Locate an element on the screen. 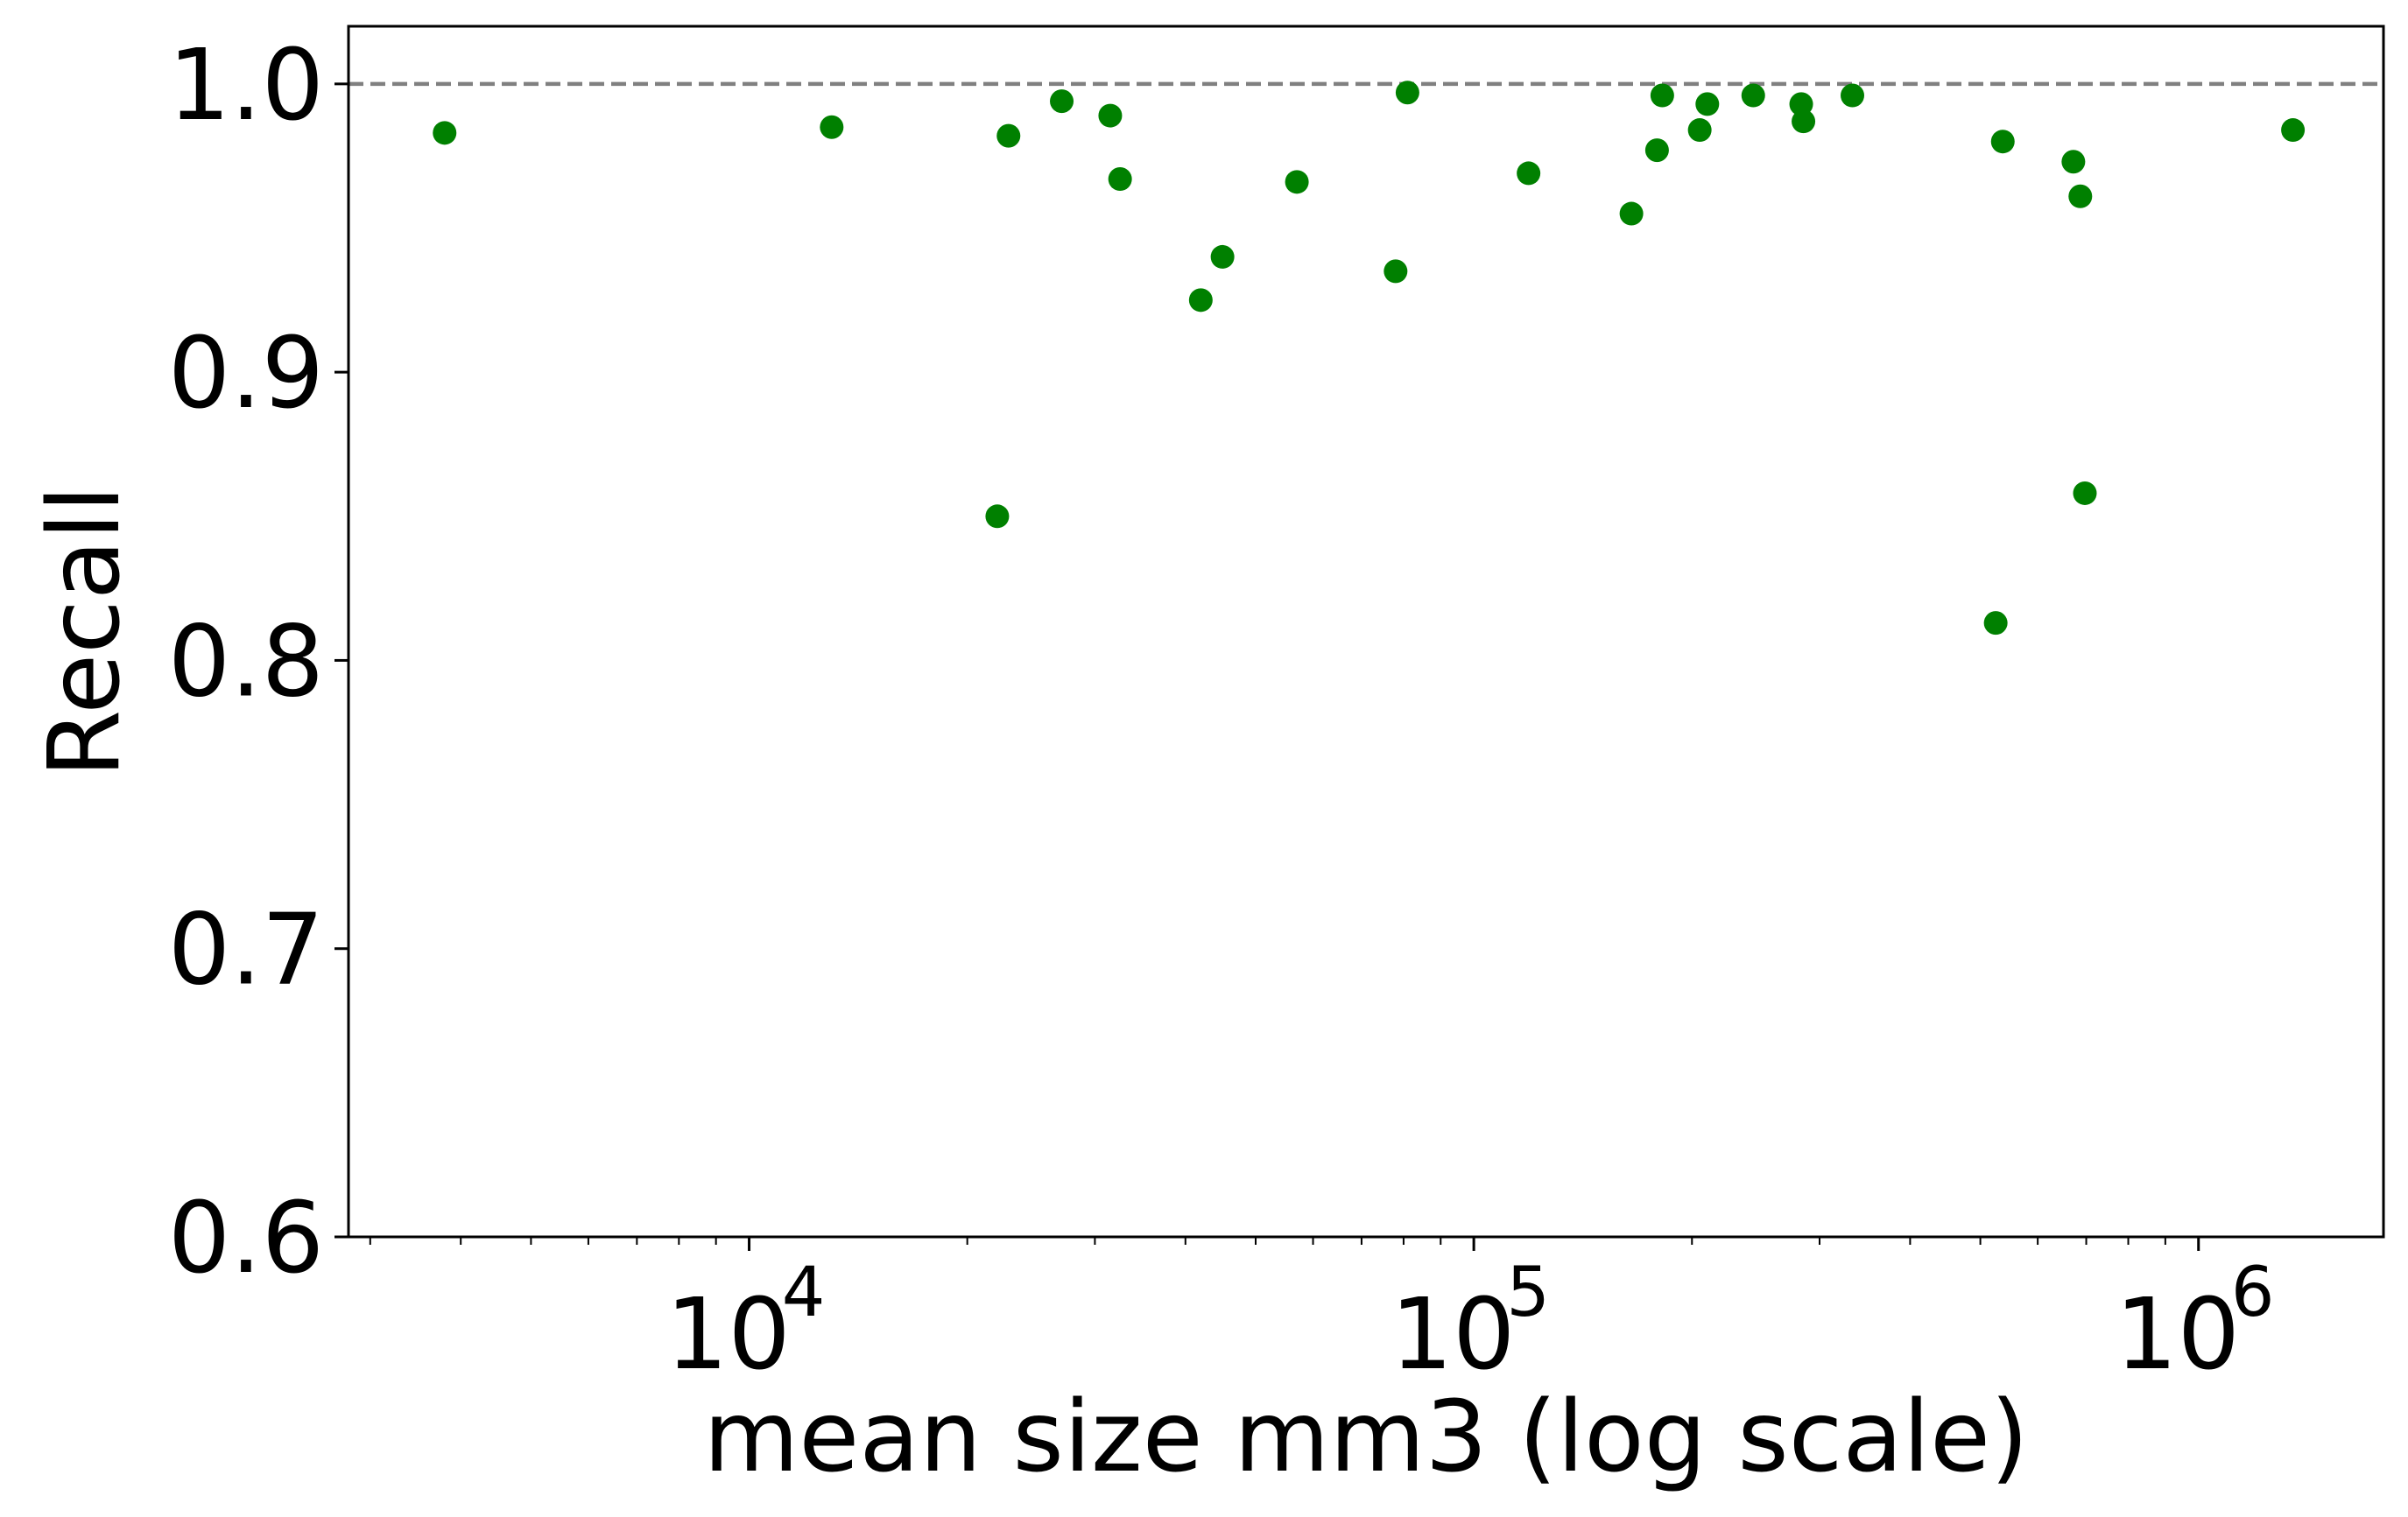 This screenshot has width=2408, height=1517. y-axis-title: Recall is located at coordinates (85, 631).